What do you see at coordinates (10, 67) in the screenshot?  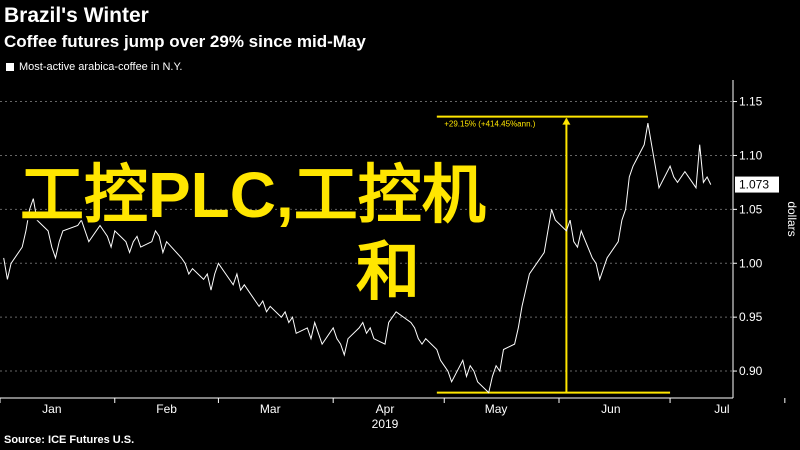 I see `legend-swatch` at bounding box center [10, 67].